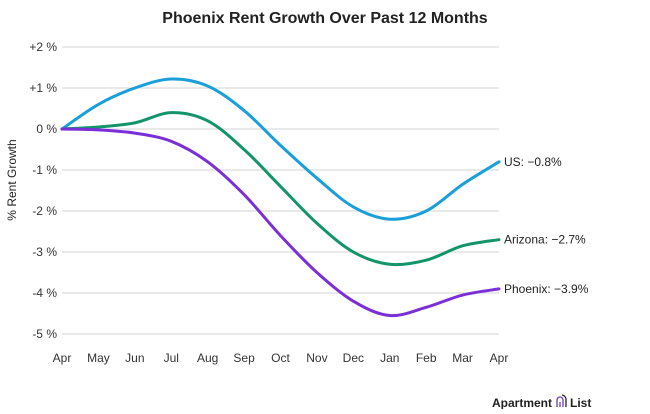  Describe the element at coordinates (533, 162) in the screenshot. I see `series-label-us: US: −0.8%` at that location.